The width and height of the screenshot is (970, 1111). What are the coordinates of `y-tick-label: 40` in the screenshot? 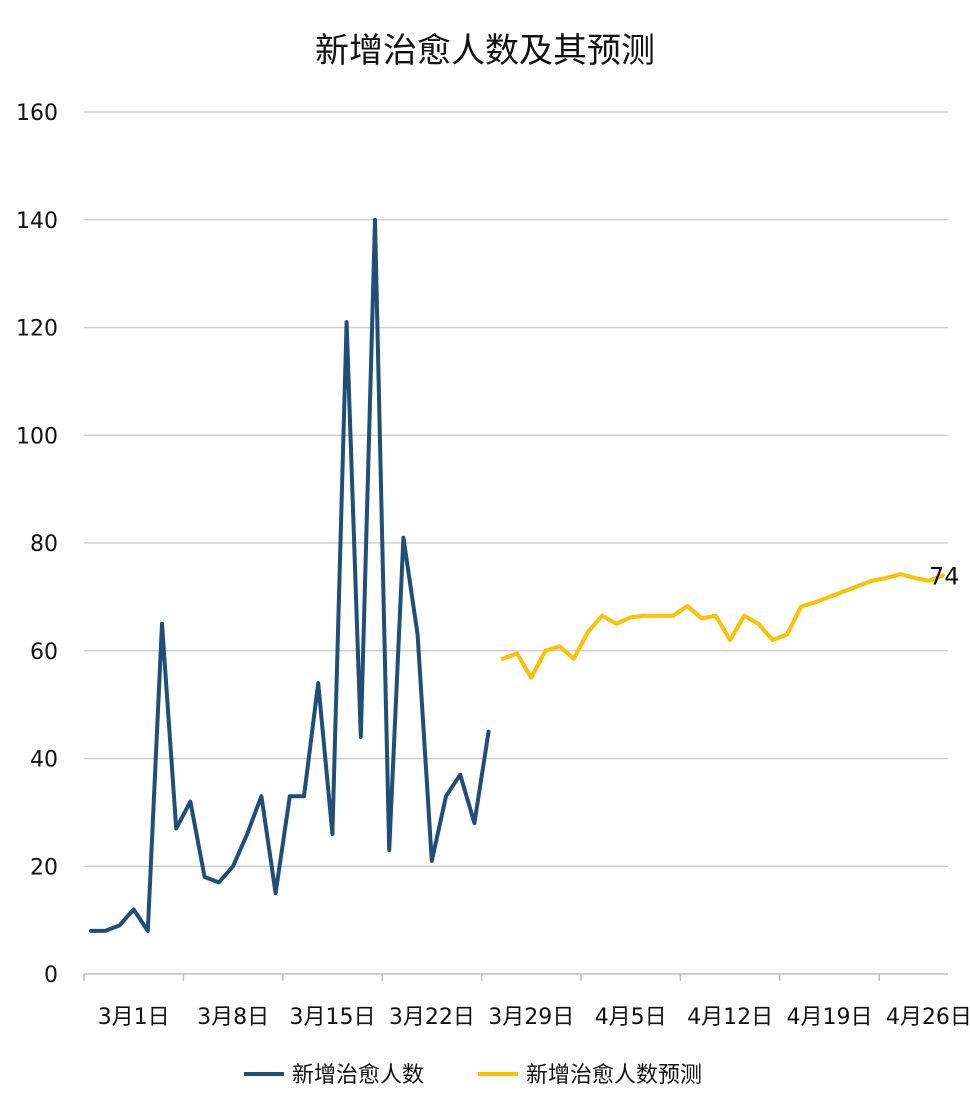 It's located at (44, 760).